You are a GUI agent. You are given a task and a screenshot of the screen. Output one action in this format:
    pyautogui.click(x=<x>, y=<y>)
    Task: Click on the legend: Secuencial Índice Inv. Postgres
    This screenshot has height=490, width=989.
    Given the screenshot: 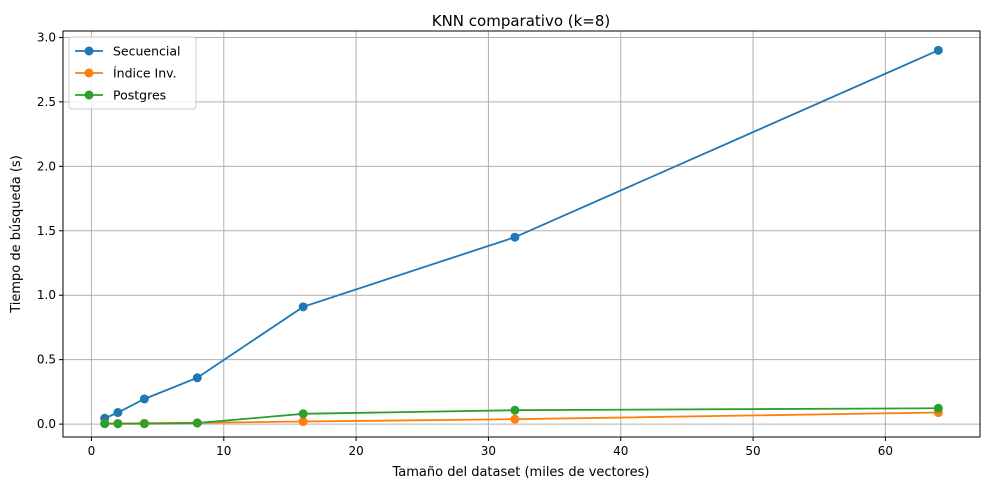 What is the action you would take?
    pyautogui.click(x=132, y=73)
    